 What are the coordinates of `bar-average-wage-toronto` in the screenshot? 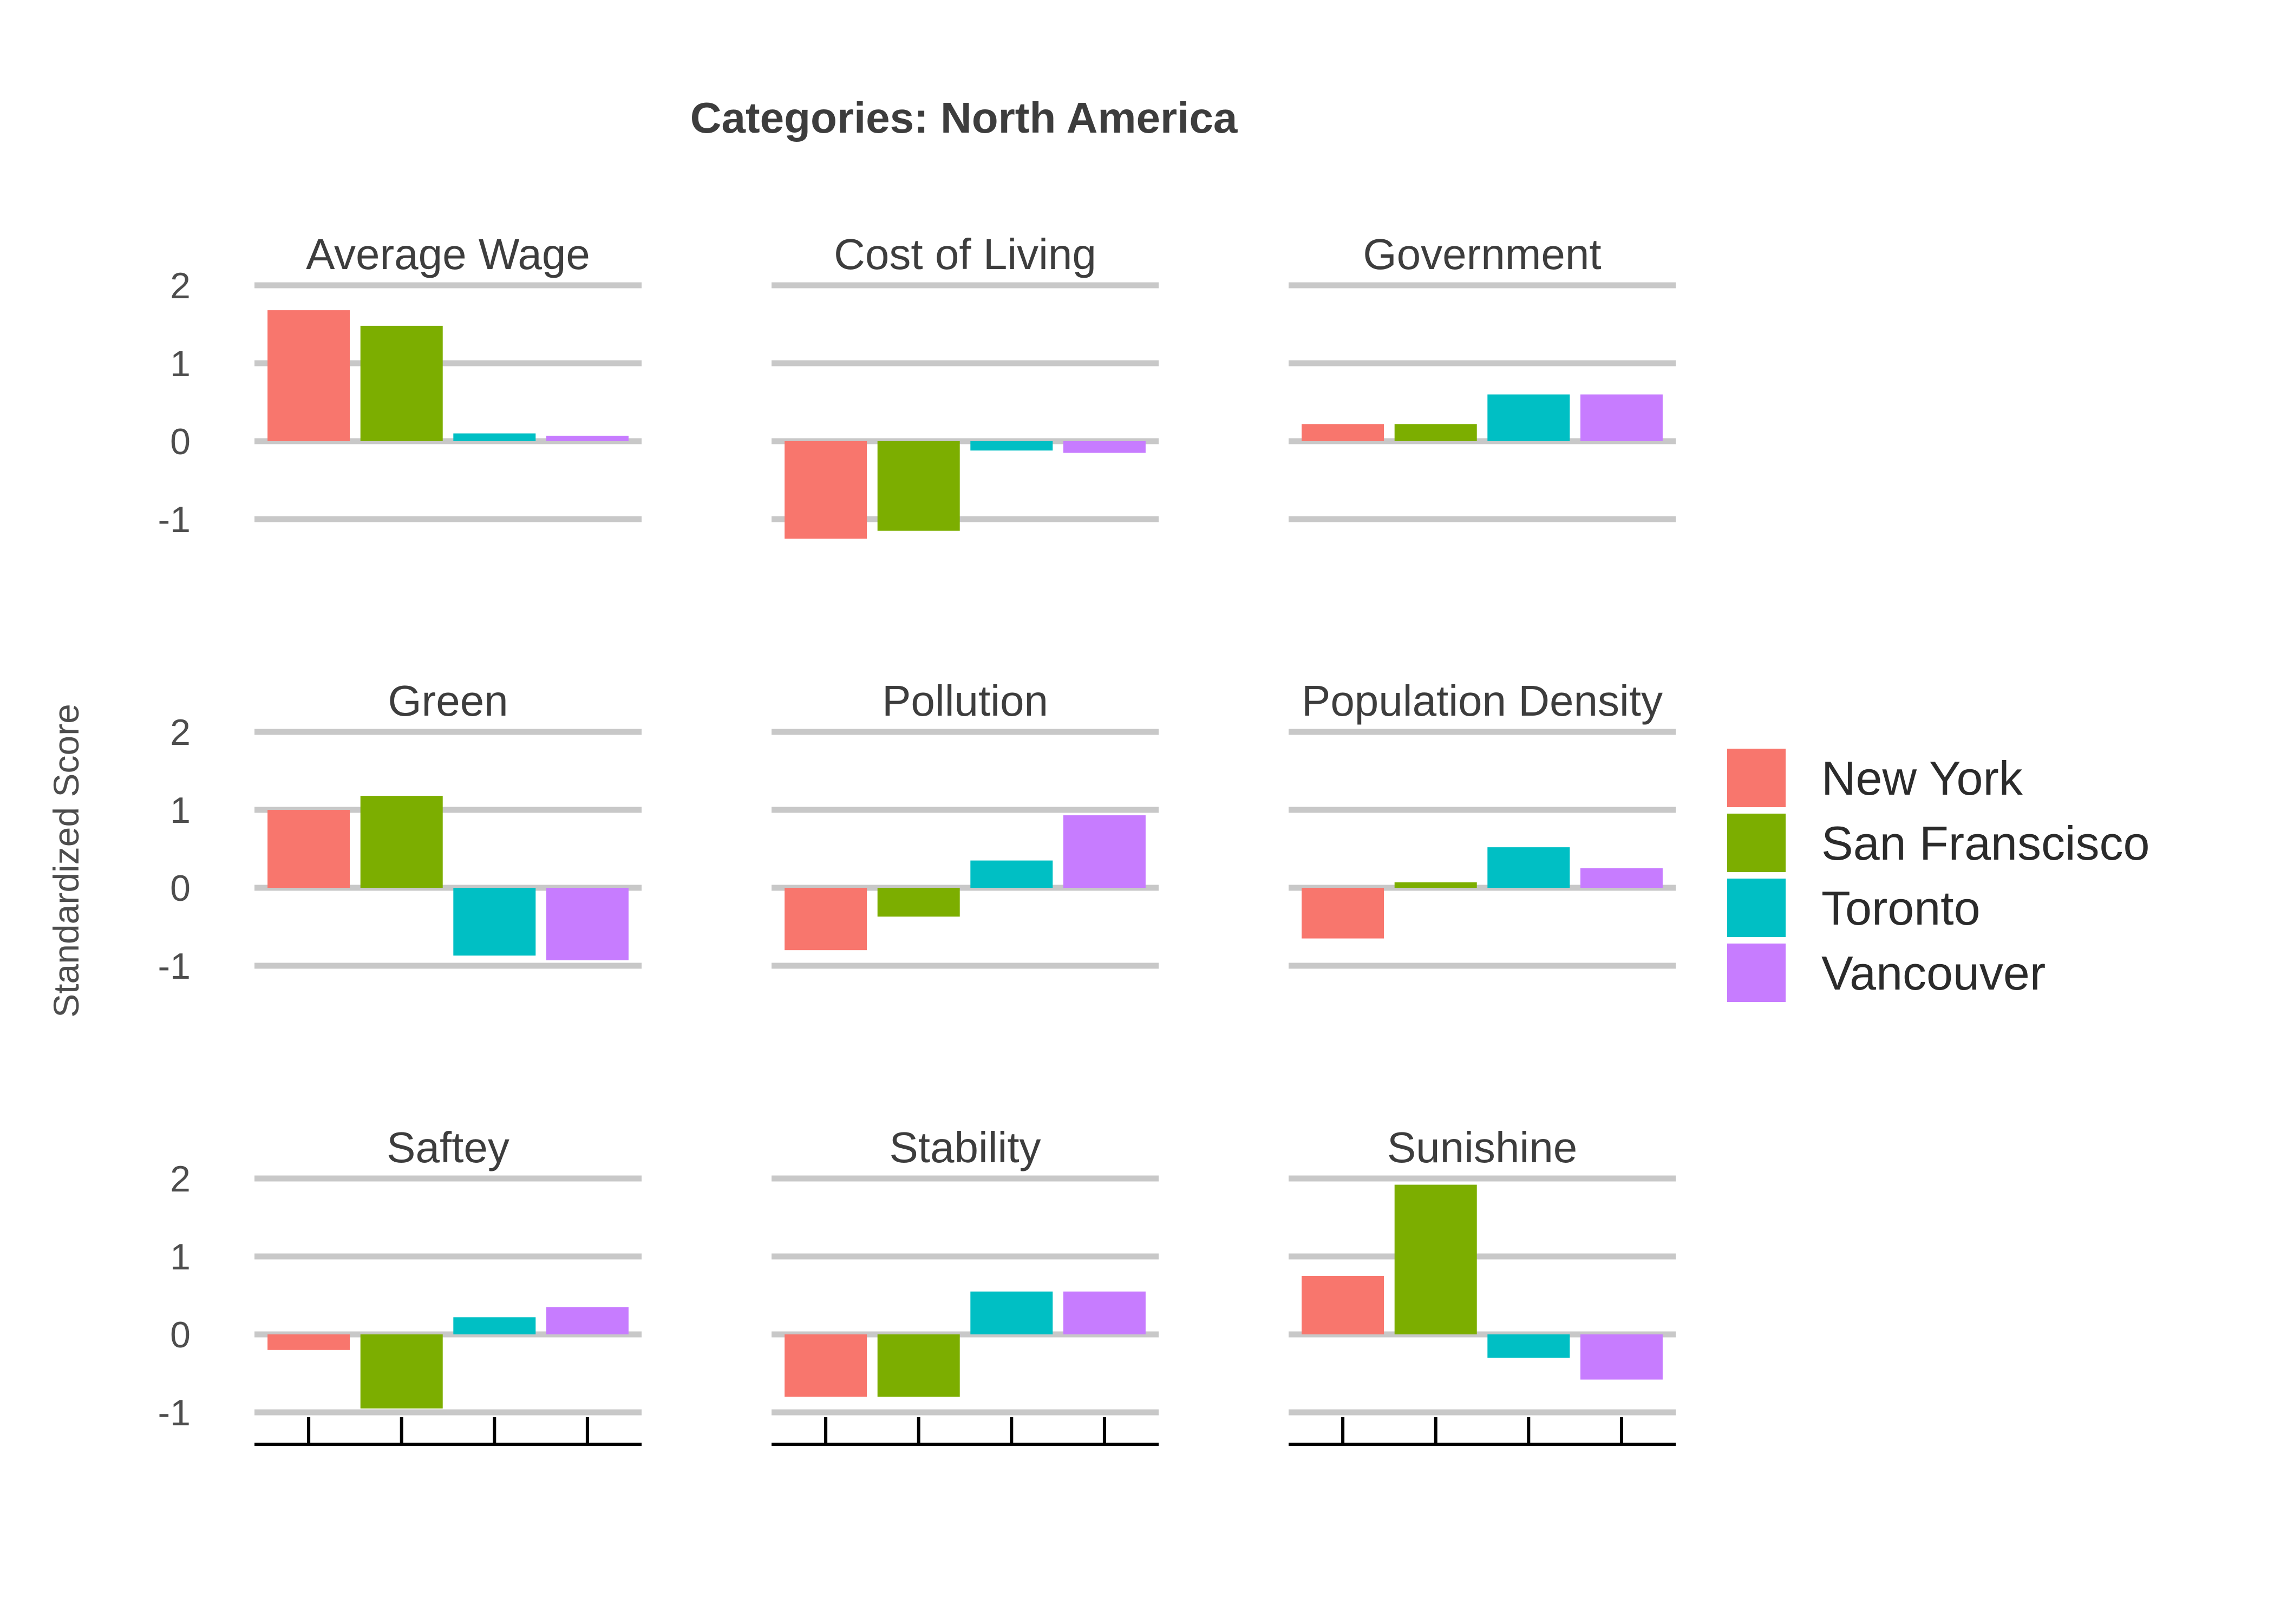 It's located at (495, 437).